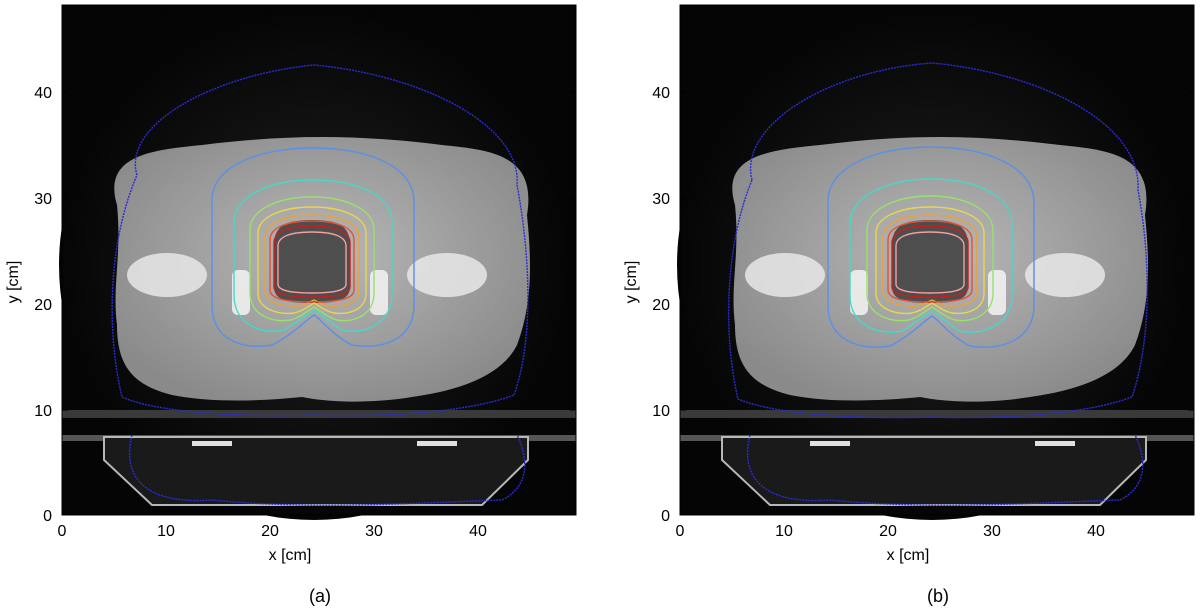 The width and height of the screenshot is (1200, 609). Describe the element at coordinates (320, 596) in the screenshot. I see `panel-caption: (a)` at that location.